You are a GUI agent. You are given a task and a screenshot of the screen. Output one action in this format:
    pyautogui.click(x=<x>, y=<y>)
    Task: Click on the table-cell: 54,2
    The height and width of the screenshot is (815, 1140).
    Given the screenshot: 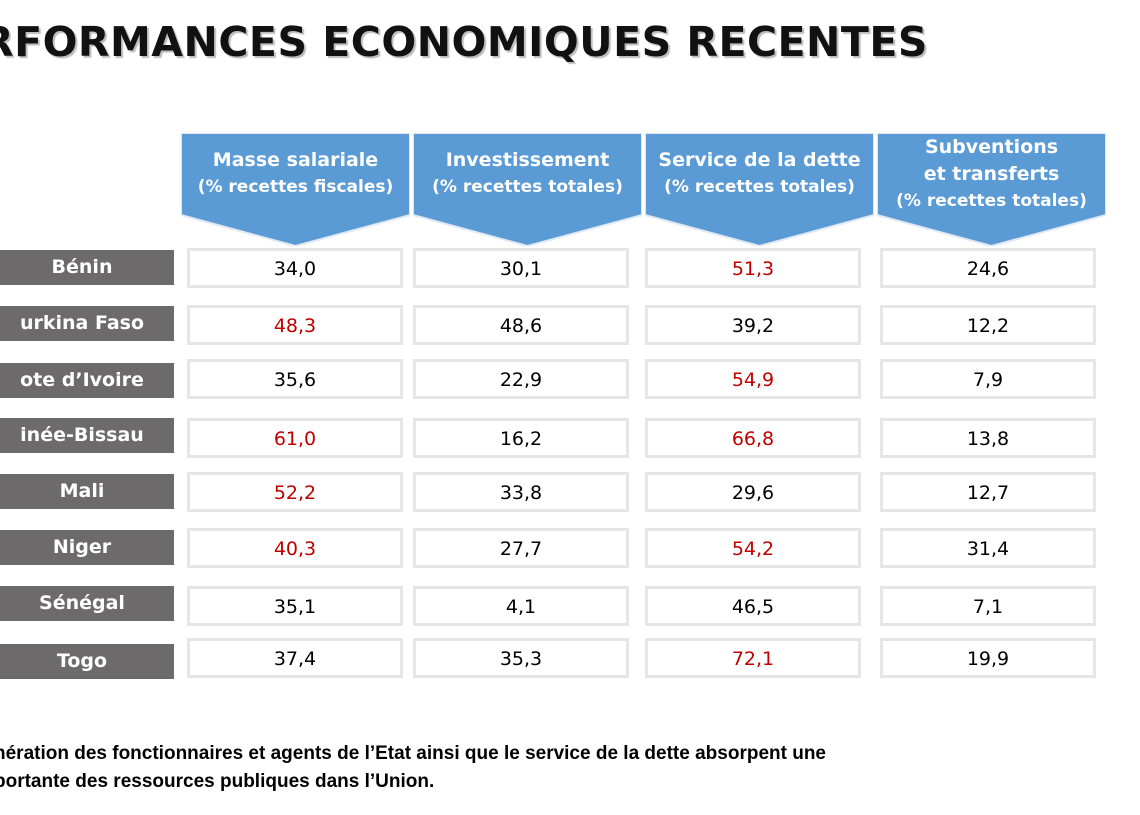 What is the action you would take?
    pyautogui.click(x=753, y=548)
    